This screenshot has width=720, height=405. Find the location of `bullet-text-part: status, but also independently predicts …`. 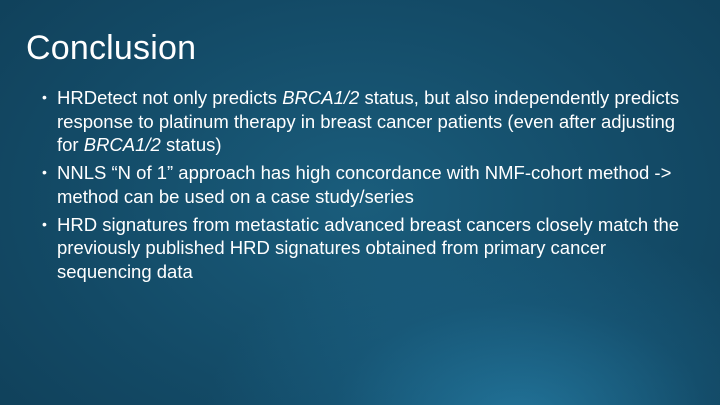

bullet-text-part: status, but also independently predicts … is located at coordinates (368, 121).